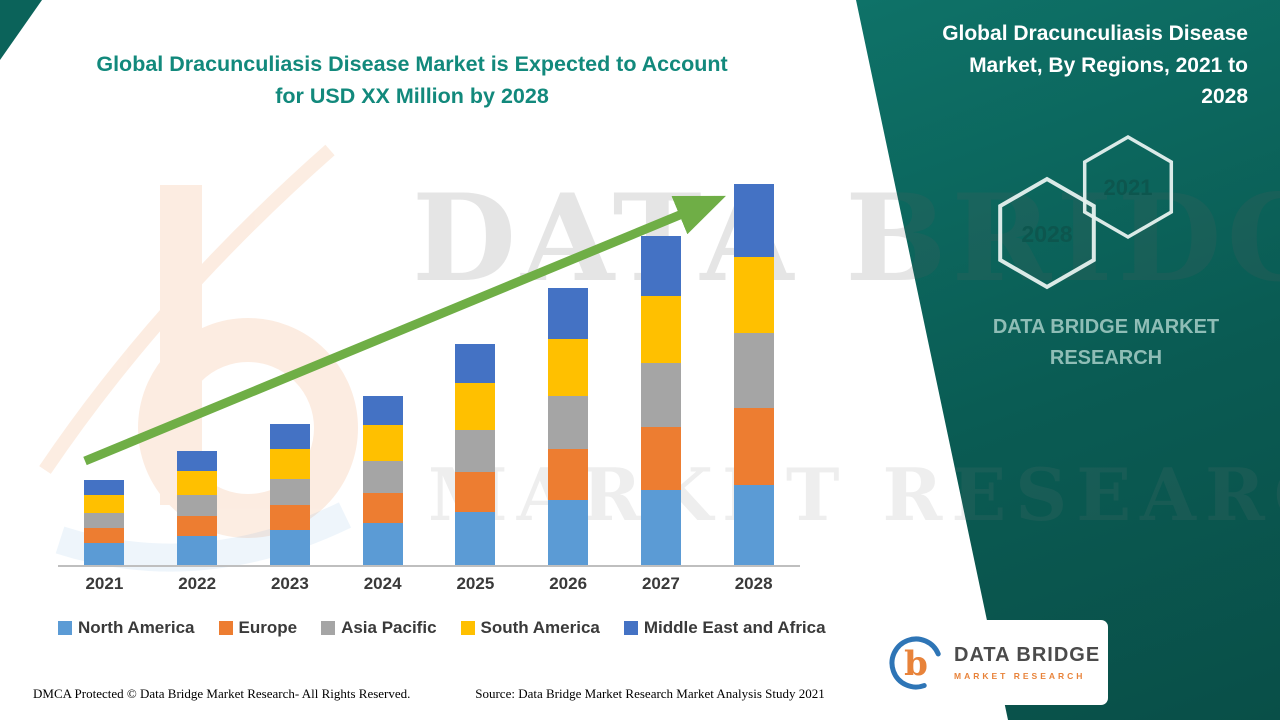  What do you see at coordinates (660, 459) in the screenshot?
I see `bar-segment-2027-europe` at bounding box center [660, 459].